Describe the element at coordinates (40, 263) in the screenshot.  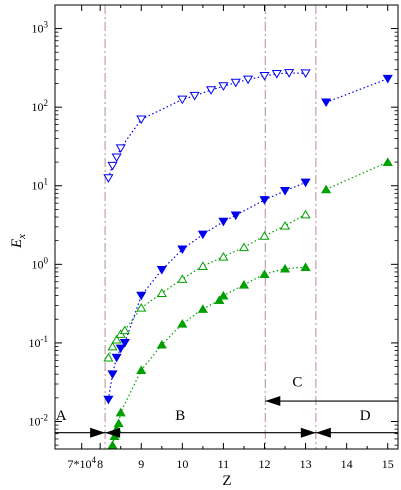
I see `y-tick-label: 10⁰` at that location.